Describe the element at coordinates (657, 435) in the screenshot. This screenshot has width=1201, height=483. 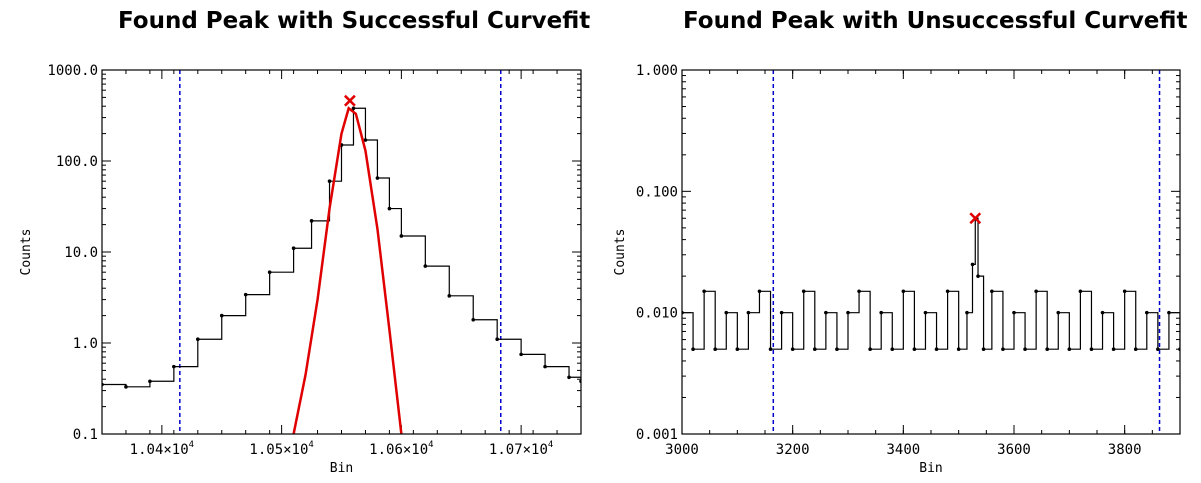
I see `y-tick-label-right: 0.001` at that location.